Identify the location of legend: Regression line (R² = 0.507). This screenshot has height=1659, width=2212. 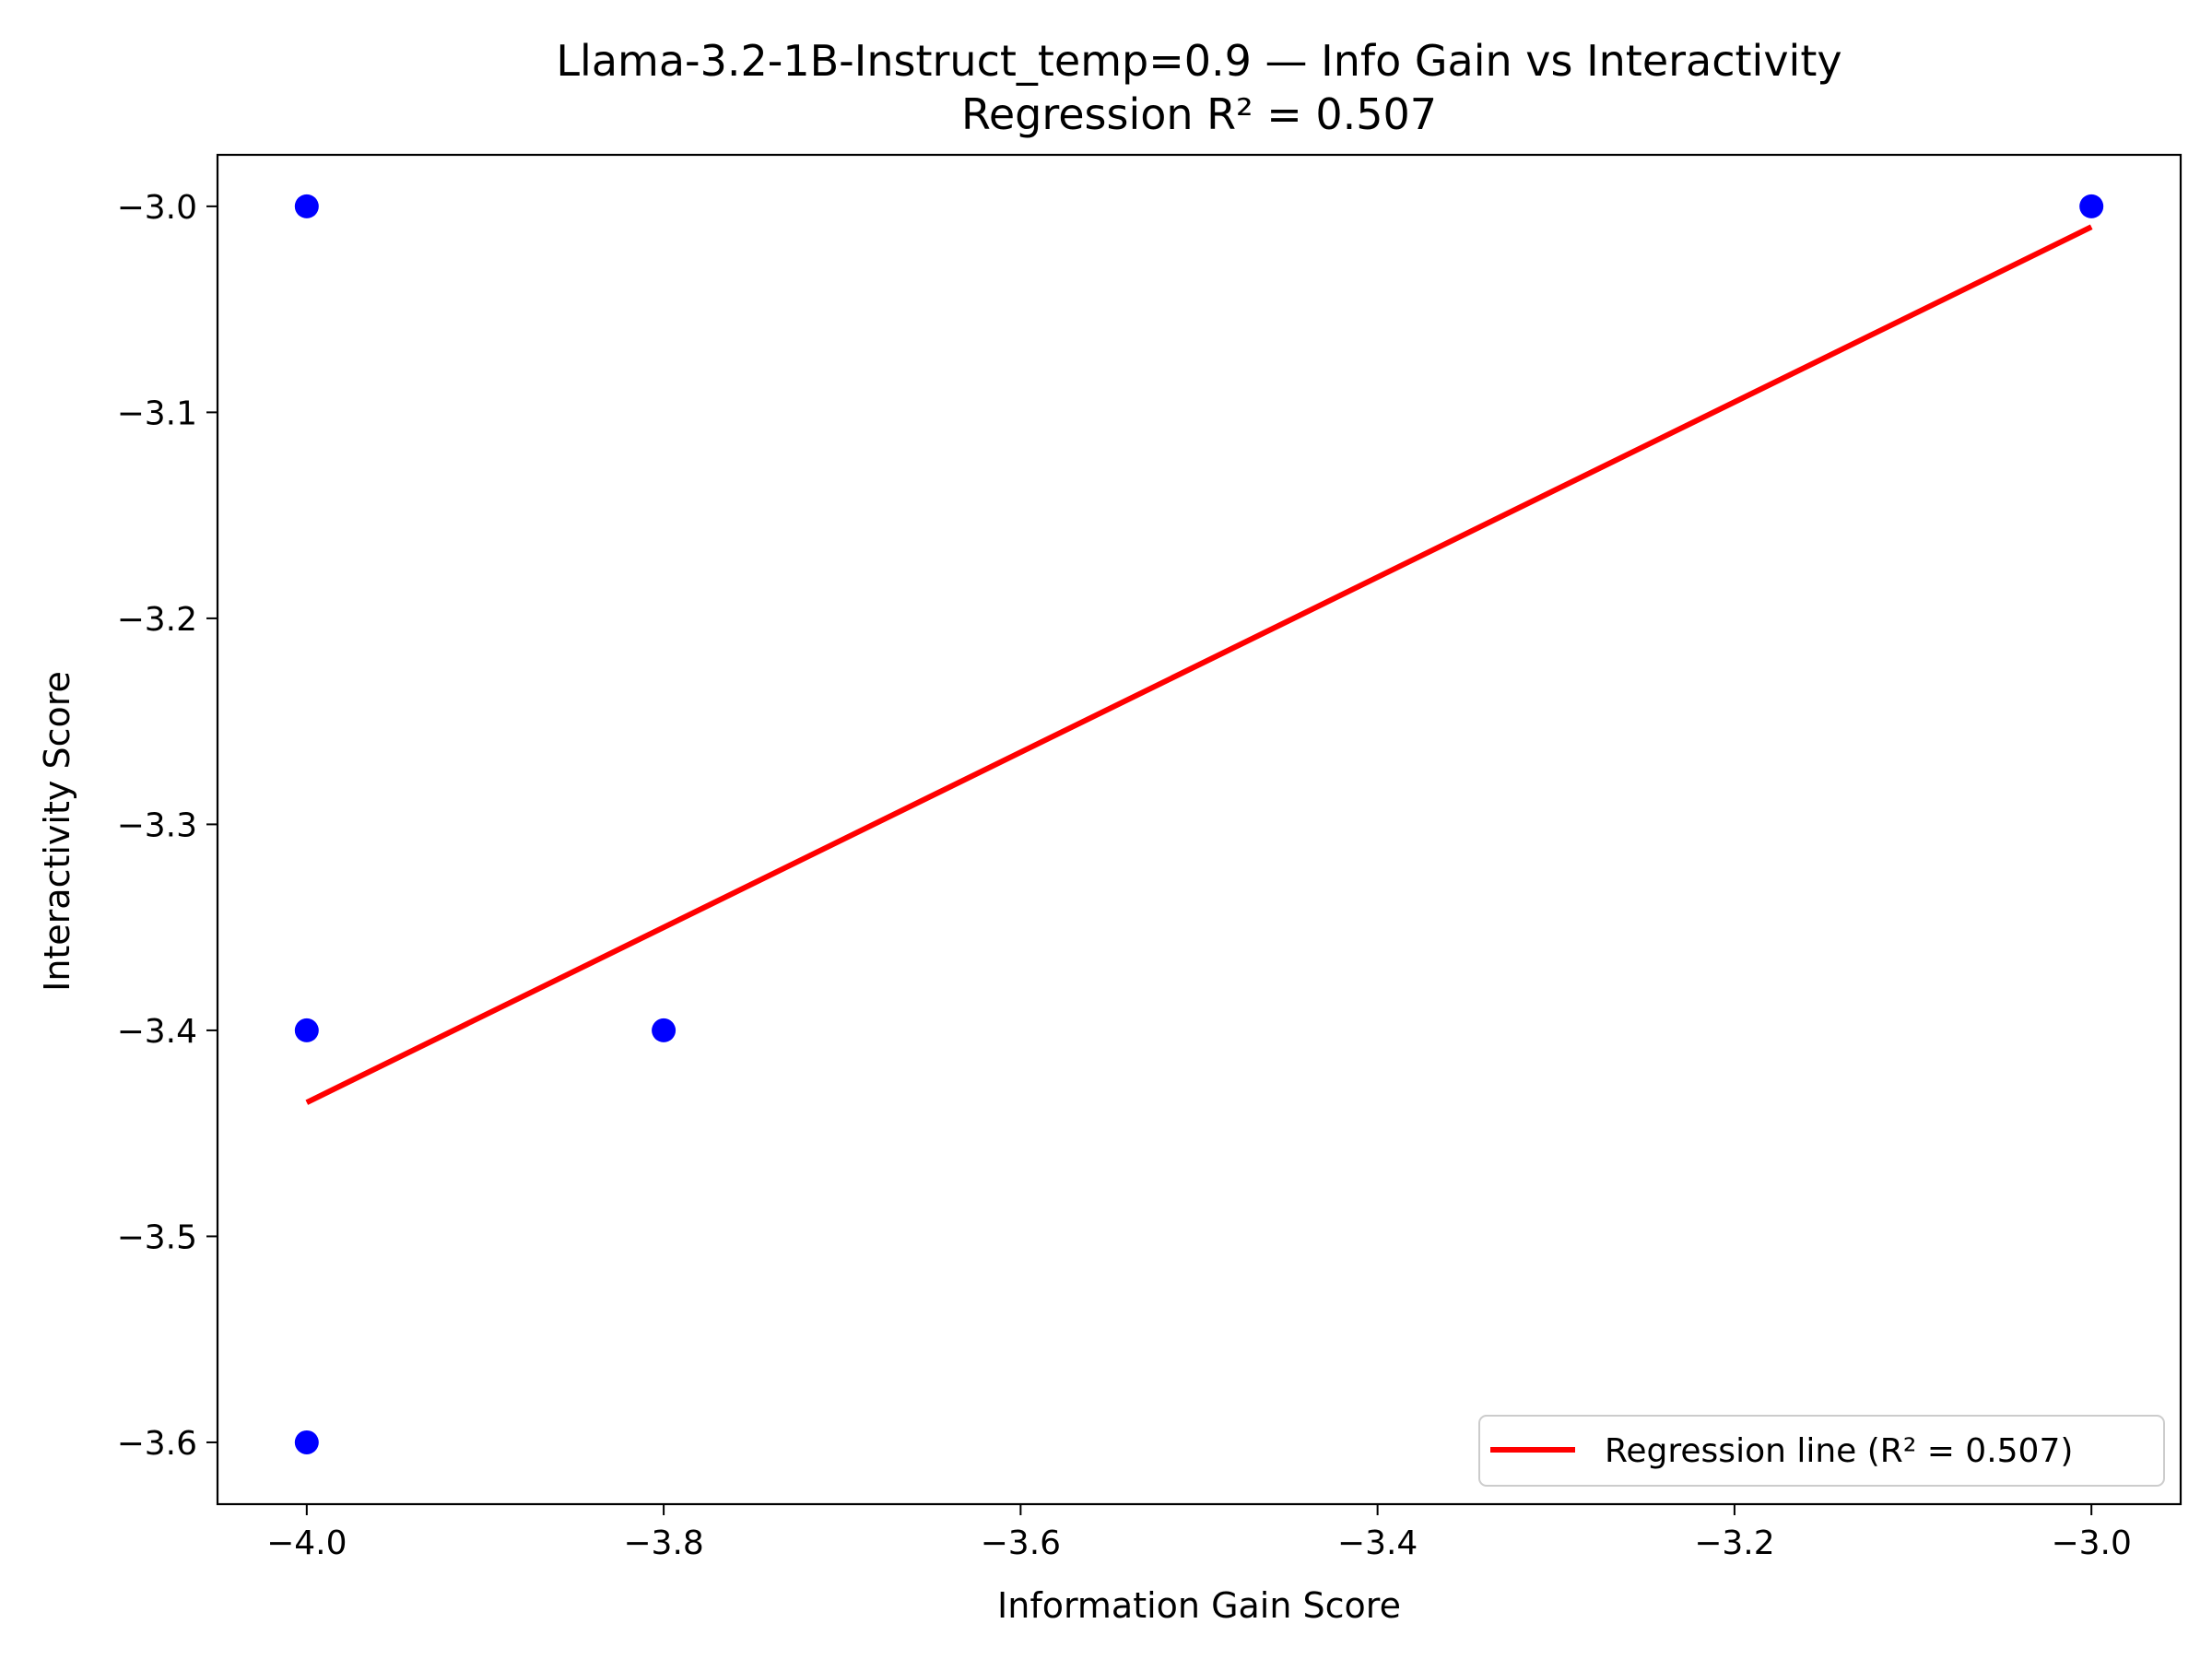
(1821, 1451).